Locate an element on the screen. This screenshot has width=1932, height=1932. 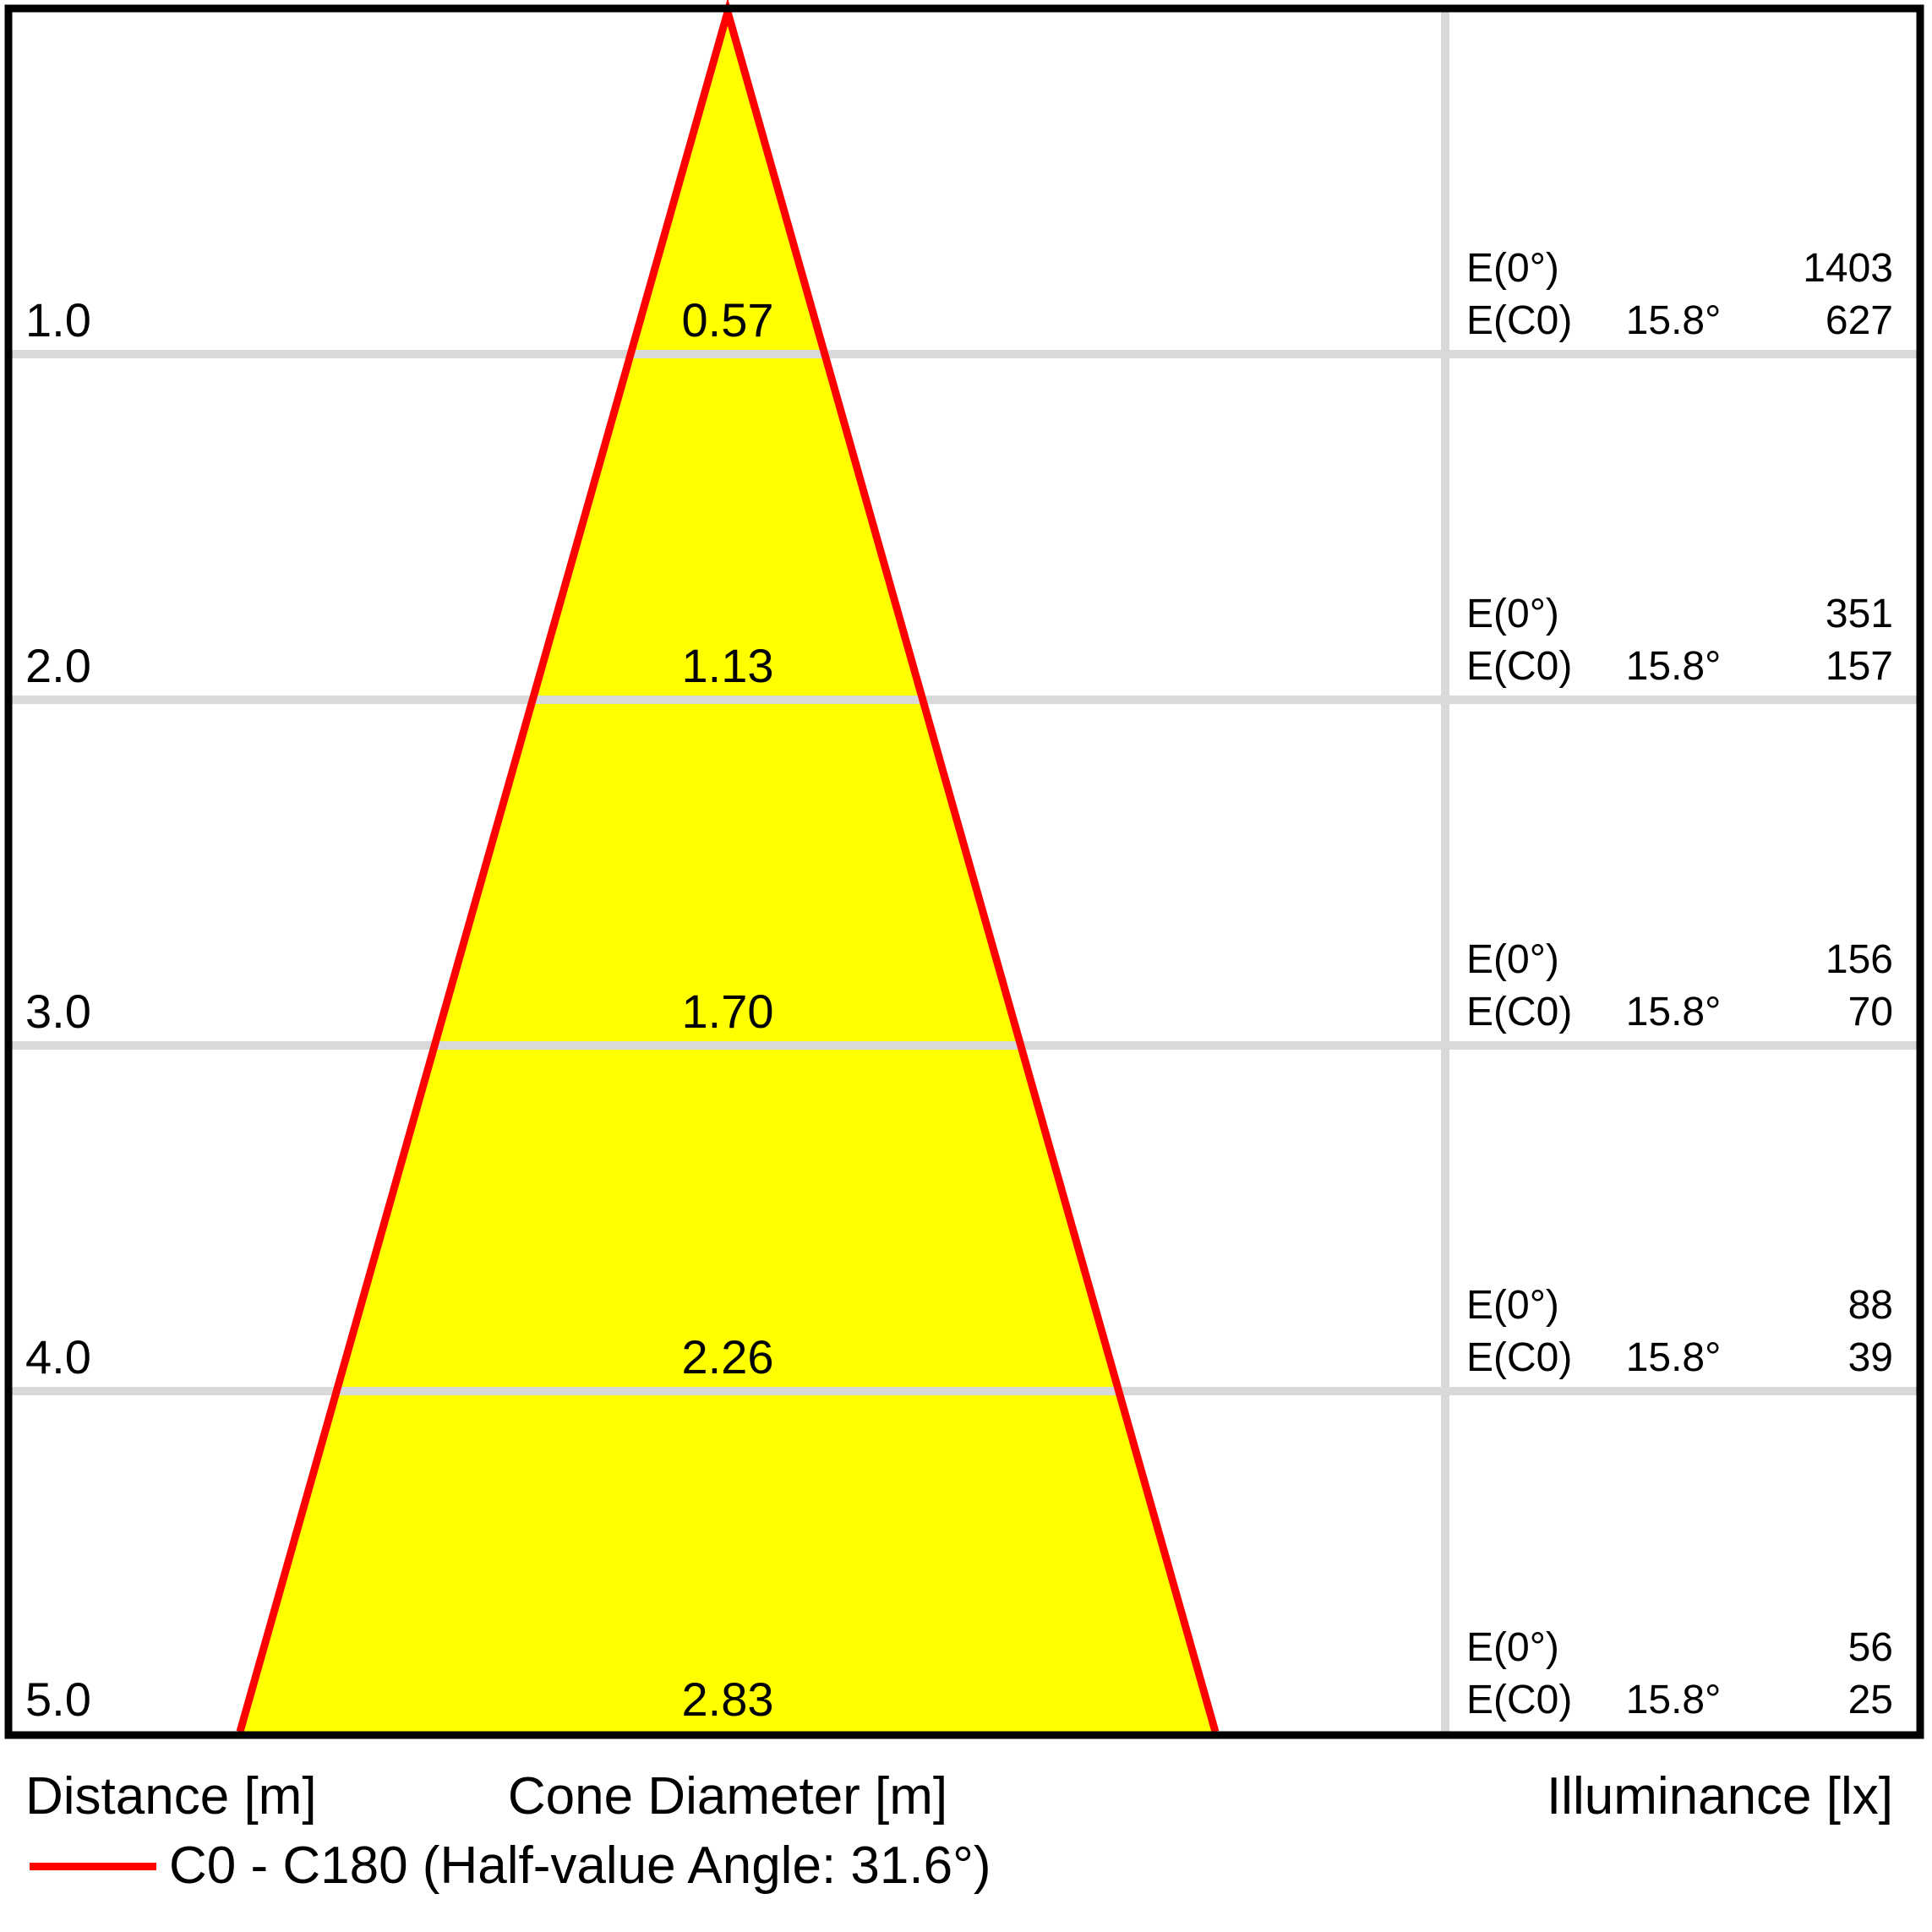
e0-value: 88 is located at coordinates (1870, 1305).